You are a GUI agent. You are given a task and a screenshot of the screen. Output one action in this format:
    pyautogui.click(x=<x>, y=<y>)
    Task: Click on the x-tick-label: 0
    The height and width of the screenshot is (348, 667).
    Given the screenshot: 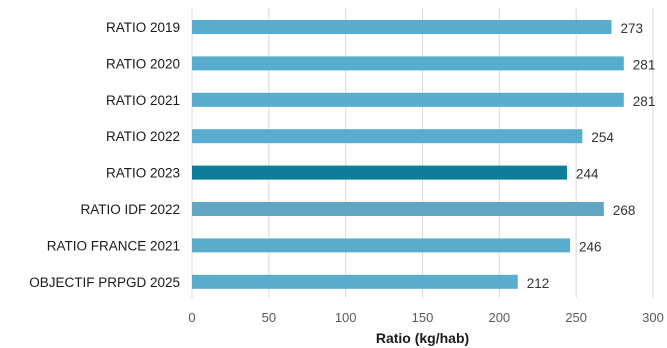 What is the action you would take?
    pyautogui.click(x=191, y=317)
    